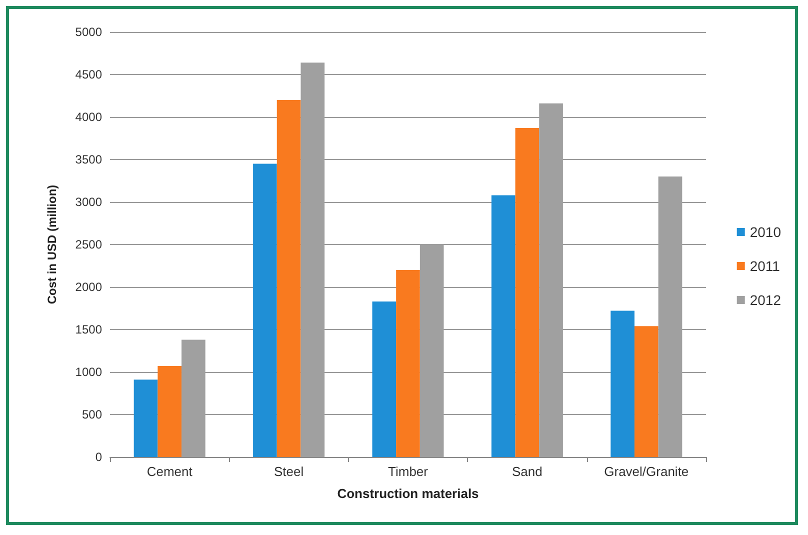  What do you see at coordinates (408, 493) in the screenshot?
I see `x-axis-title: Construction materials` at bounding box center [408, 493].